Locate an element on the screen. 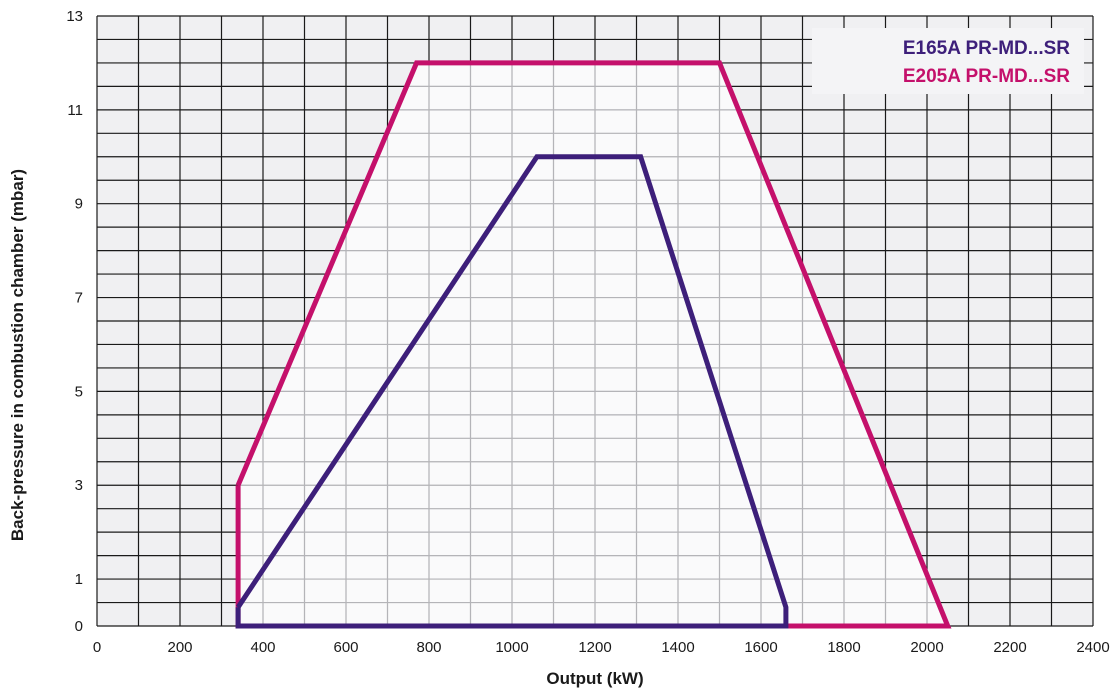  x-tick-label: 200 is located at coordinates (179, 647).